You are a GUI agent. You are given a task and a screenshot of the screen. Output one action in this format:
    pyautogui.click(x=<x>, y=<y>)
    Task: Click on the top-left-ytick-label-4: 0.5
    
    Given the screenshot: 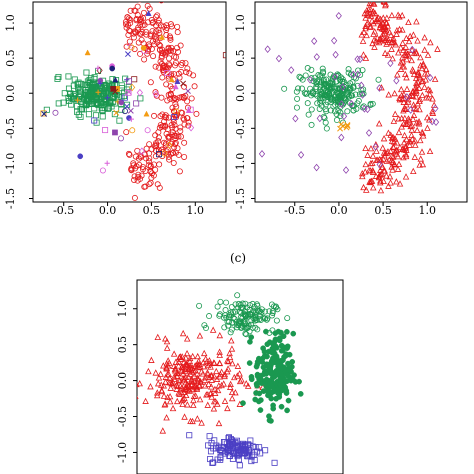 What is the action you would take?
    pyautogui.click(x=10, y=58)
    